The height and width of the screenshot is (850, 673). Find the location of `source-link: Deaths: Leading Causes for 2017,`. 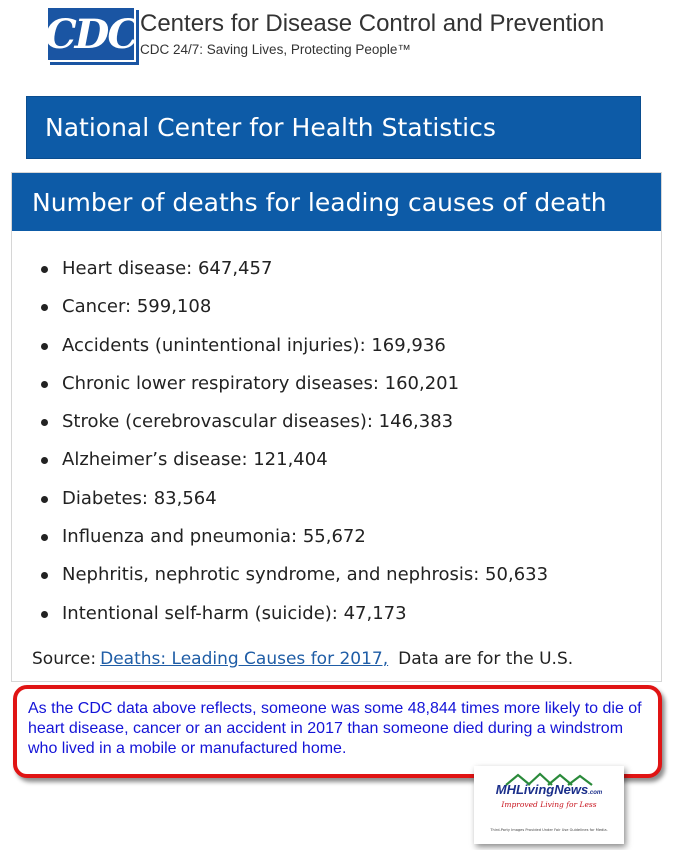

source-link: Deaths: Leading Causes for 2017, is located at coordinates (244, 659).